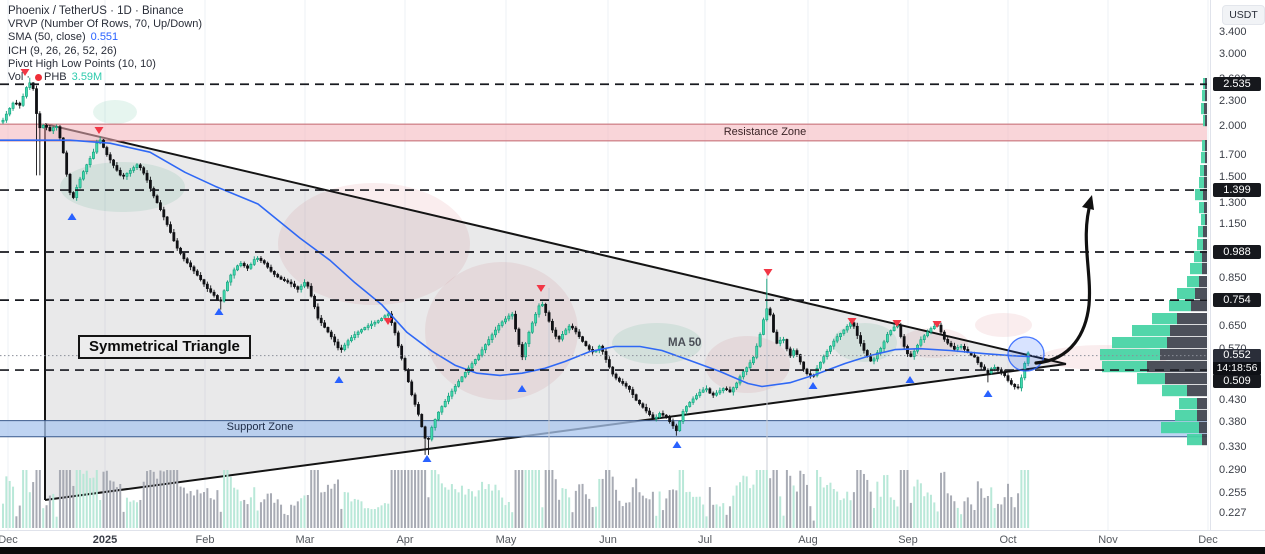 The image size is (1265, 554). I want to click on indicator-pivot-points: Pivot High Low Points (10, 10), so click(82, 63).